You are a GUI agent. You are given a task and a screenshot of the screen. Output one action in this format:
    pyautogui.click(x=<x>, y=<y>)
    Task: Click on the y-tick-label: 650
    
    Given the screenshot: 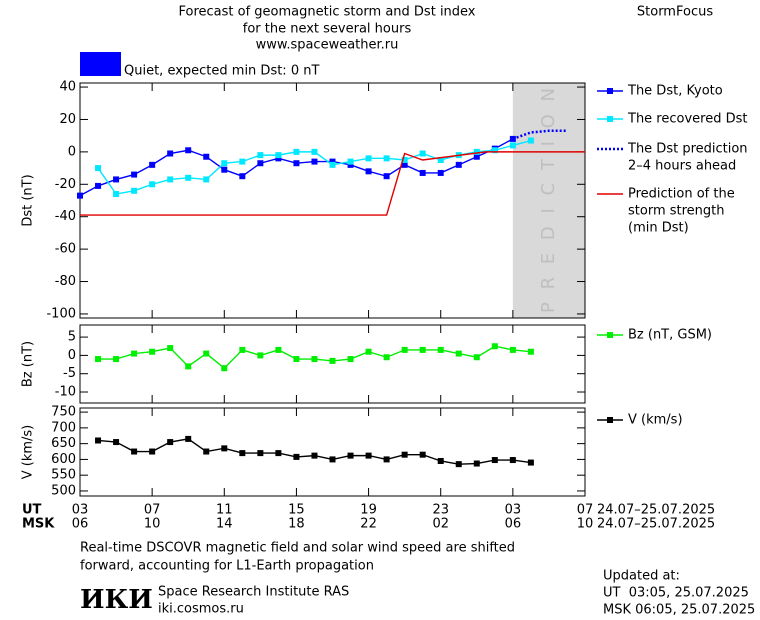 What is the action you would take?
    pyautogui.click(x=63, y=443)
    